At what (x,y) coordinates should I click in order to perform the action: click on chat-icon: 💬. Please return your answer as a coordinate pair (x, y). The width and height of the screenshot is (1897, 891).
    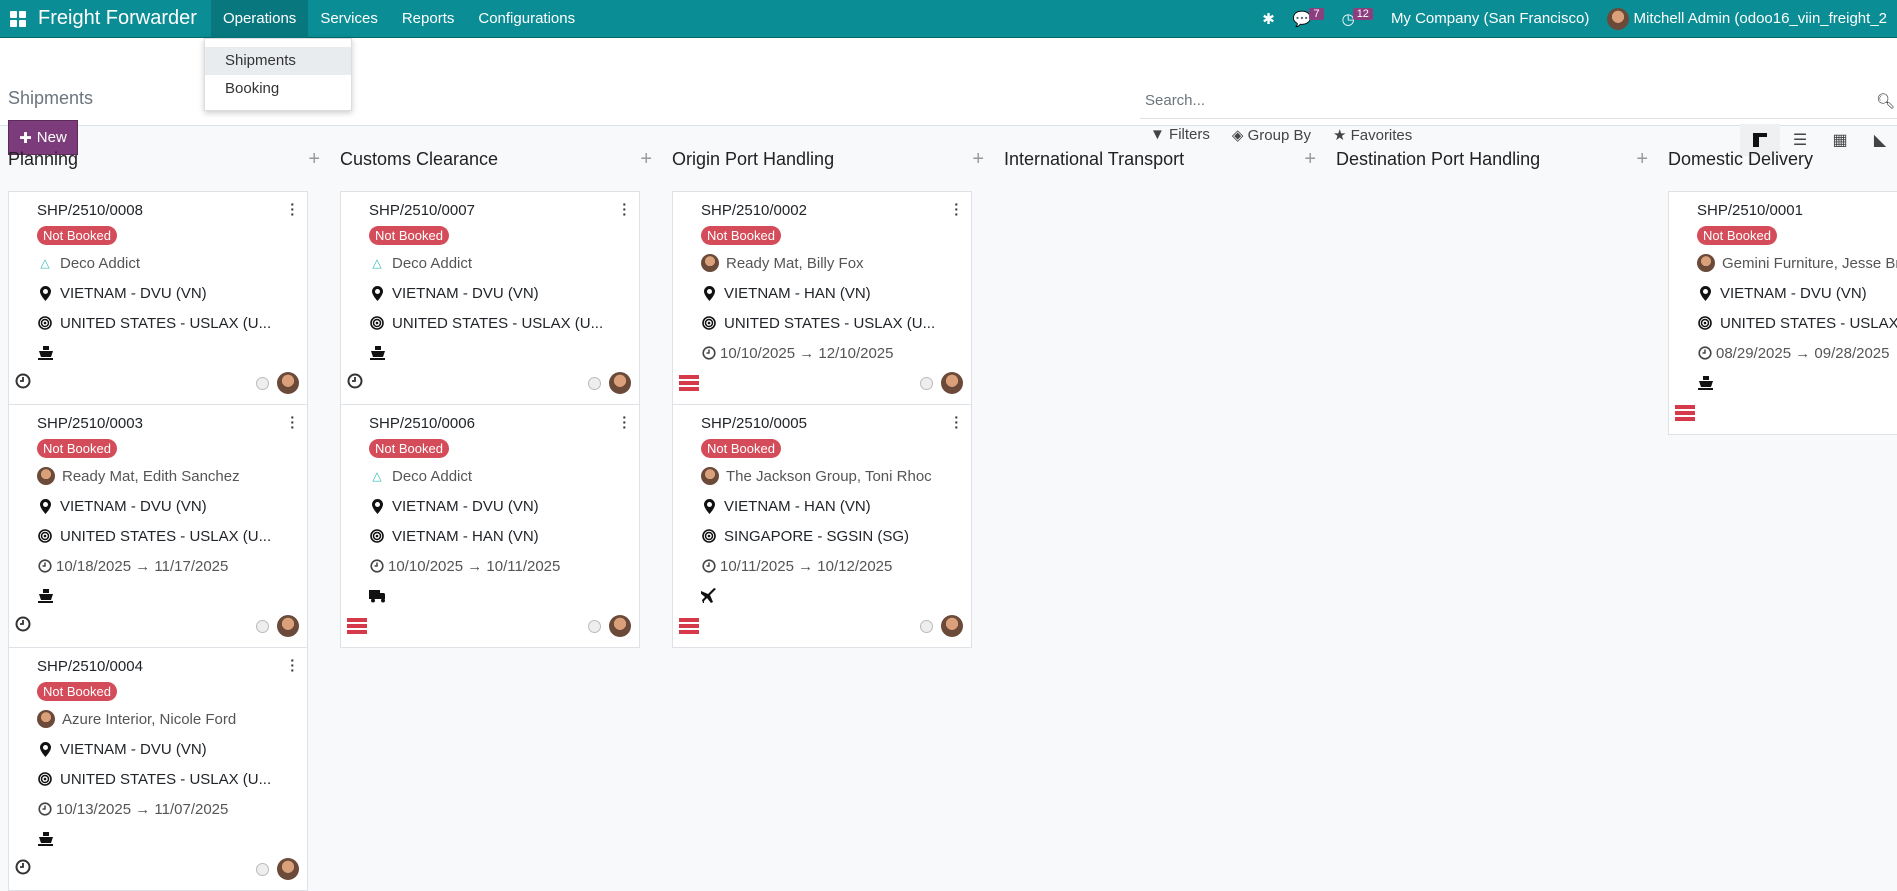
    Looking at the image, I should click on (1302, 19).